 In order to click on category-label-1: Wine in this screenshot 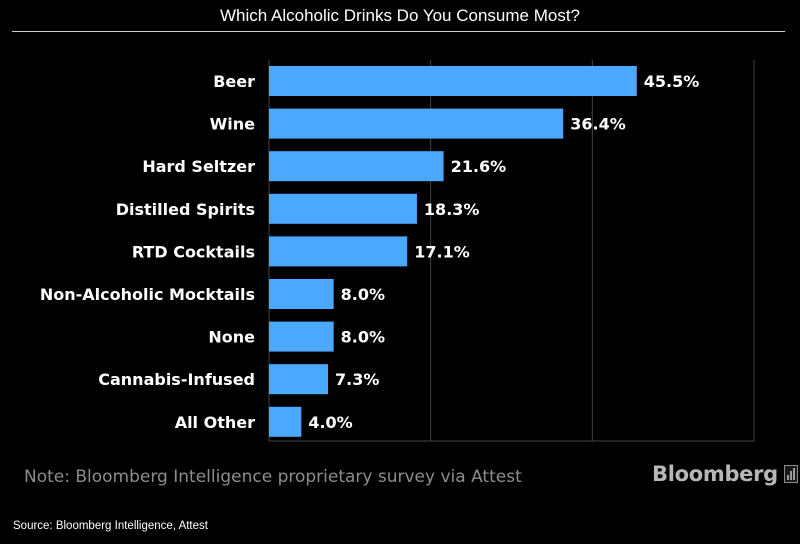, I will do `click(233, 124)`.